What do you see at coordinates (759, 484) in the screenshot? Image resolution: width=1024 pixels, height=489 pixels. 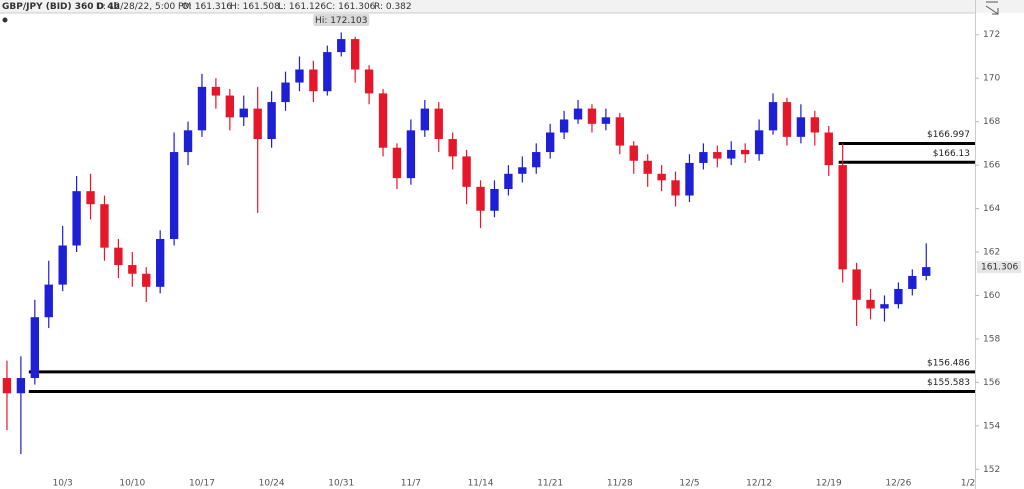 I see `x-tick-label: 12/12` at bounding box center [759, 484].